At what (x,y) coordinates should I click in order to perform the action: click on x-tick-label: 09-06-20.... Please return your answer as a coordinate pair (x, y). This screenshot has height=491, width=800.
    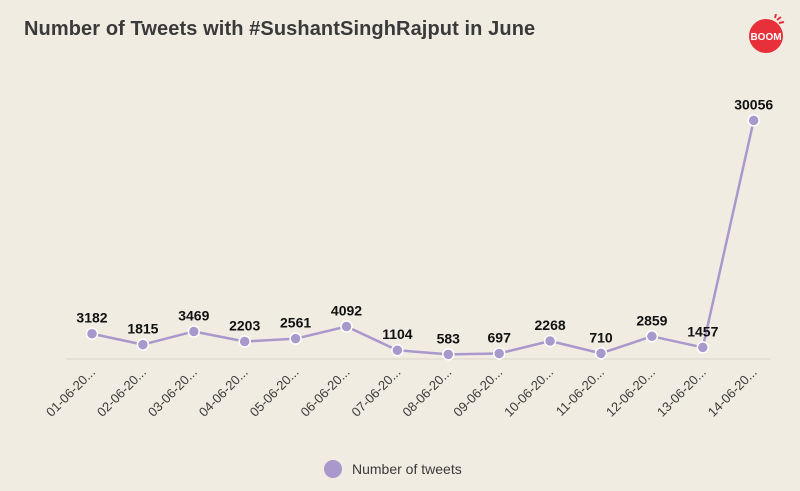
    Looking at the image, I should click on (477, 392).